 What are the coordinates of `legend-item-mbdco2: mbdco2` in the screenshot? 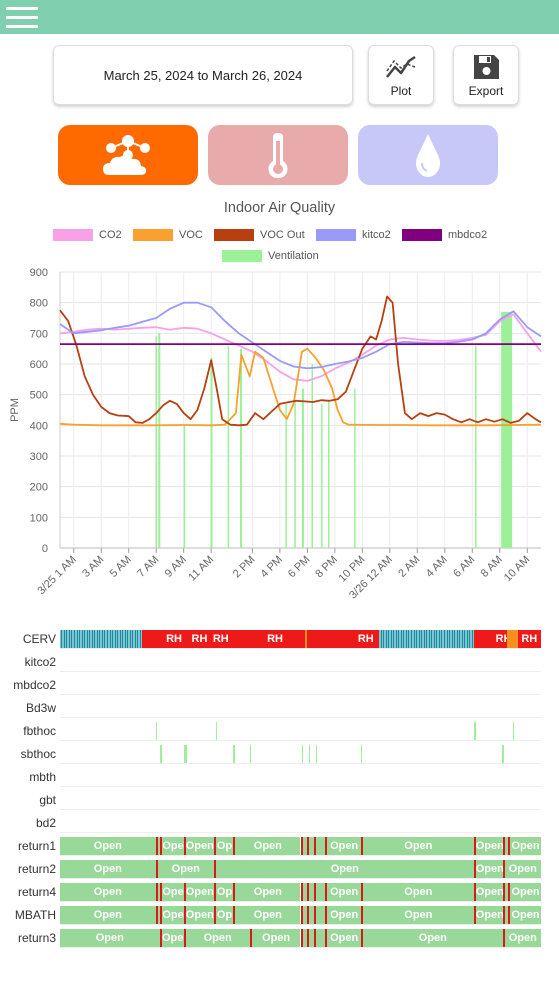 It's located at (444, 235).